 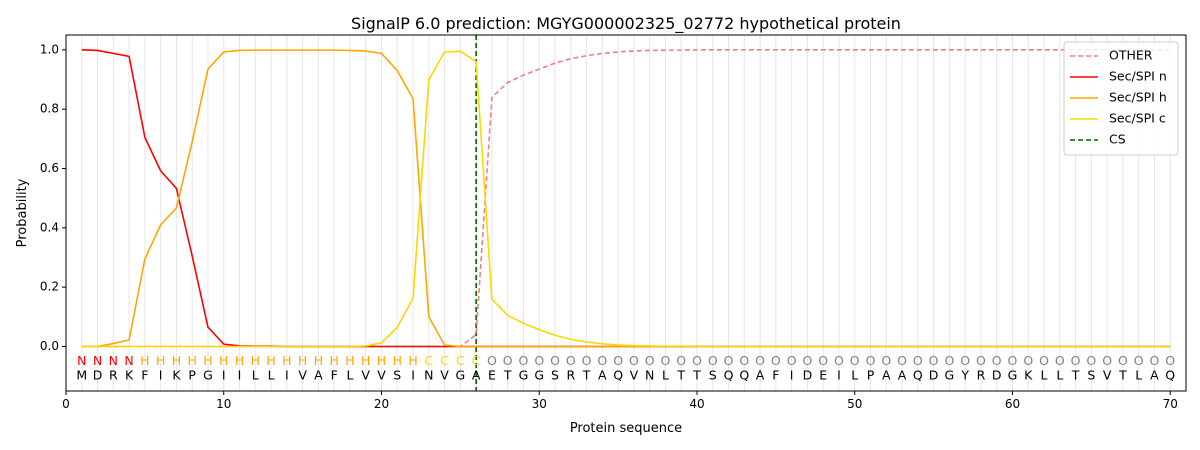 What do you see at coordinates (98, 375) in the screenshot?
I see `residue-label: D` at bounding box center [98, 375].